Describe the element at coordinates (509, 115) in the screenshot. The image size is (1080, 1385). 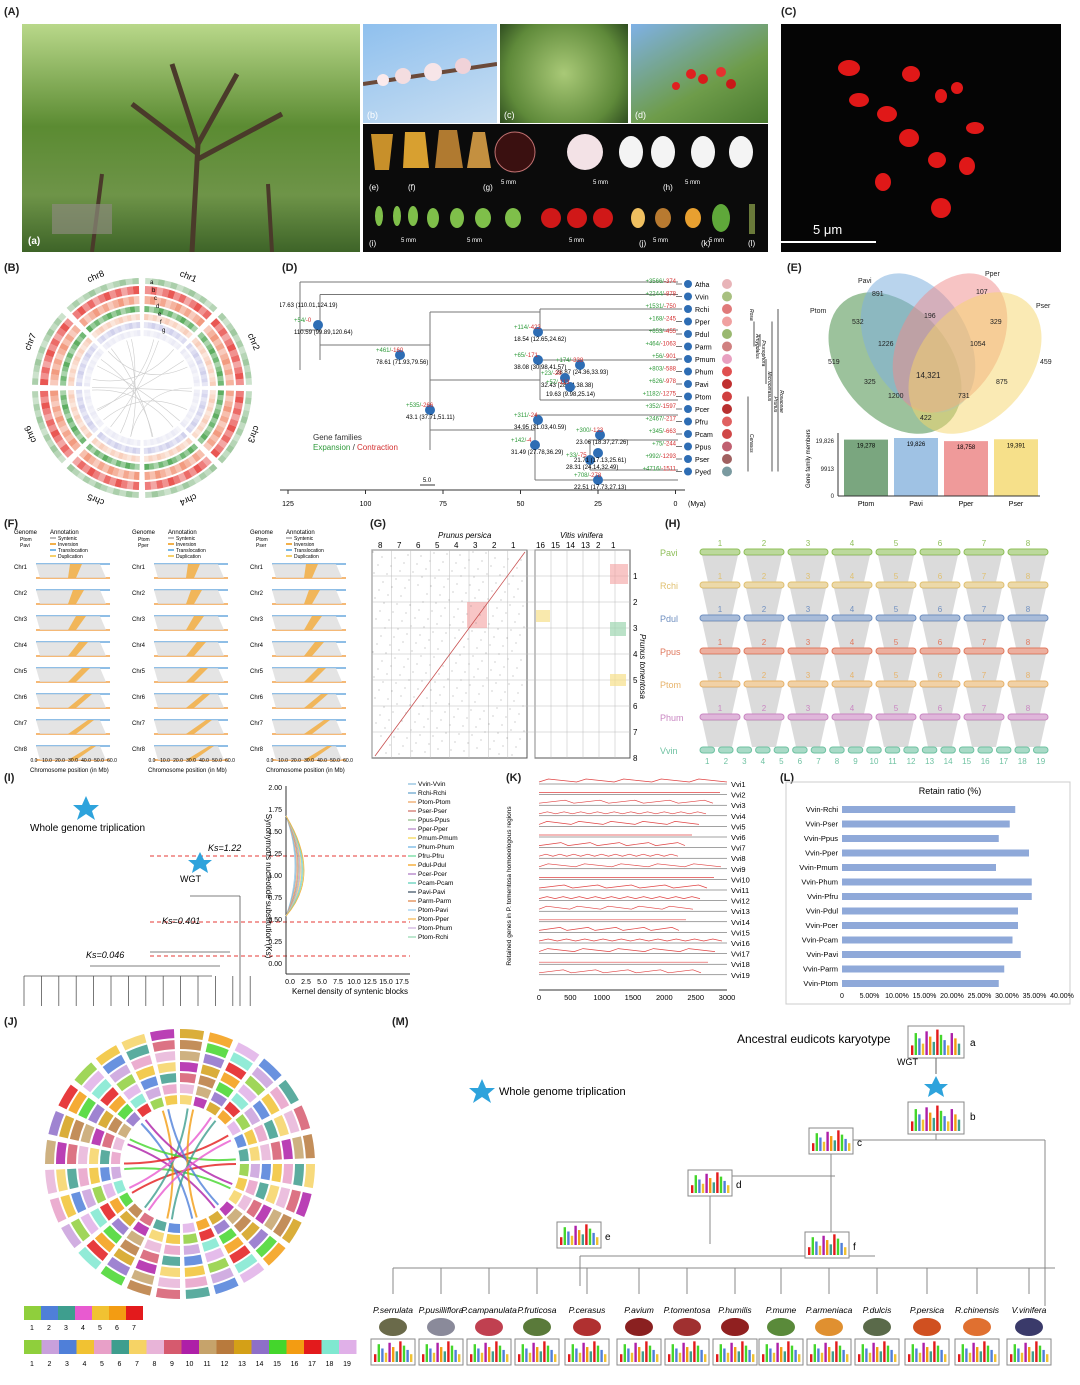
I see `subpanel-c-label: (c)` at that location.